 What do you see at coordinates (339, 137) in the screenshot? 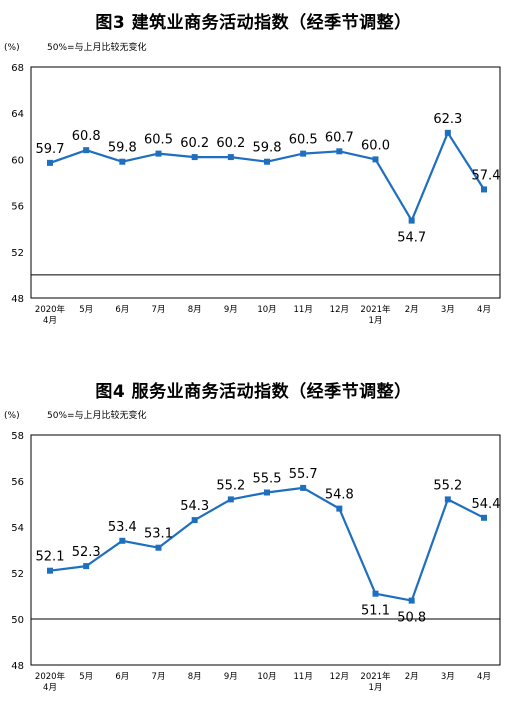
I see `data-label: 60.7` at bounding box center [339, 137].